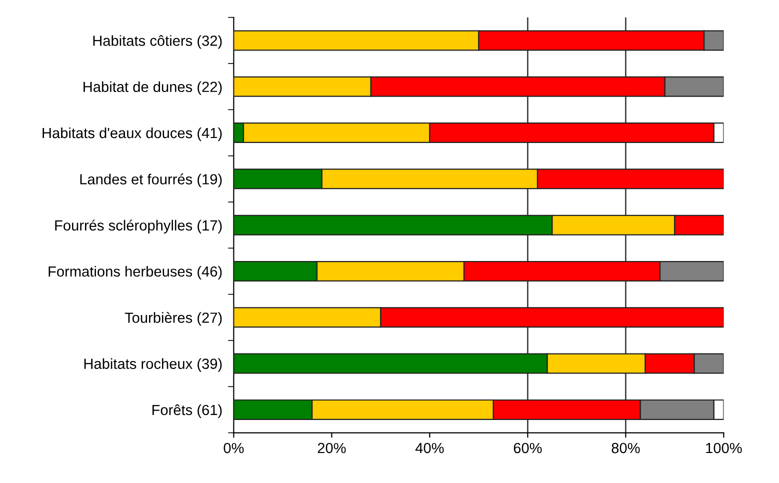 The image size is (779, 483). Describe the element at coordinates (153, 88) in the screenshot. I see `y-tick-label: Habitat de dunes (22)` at that location.